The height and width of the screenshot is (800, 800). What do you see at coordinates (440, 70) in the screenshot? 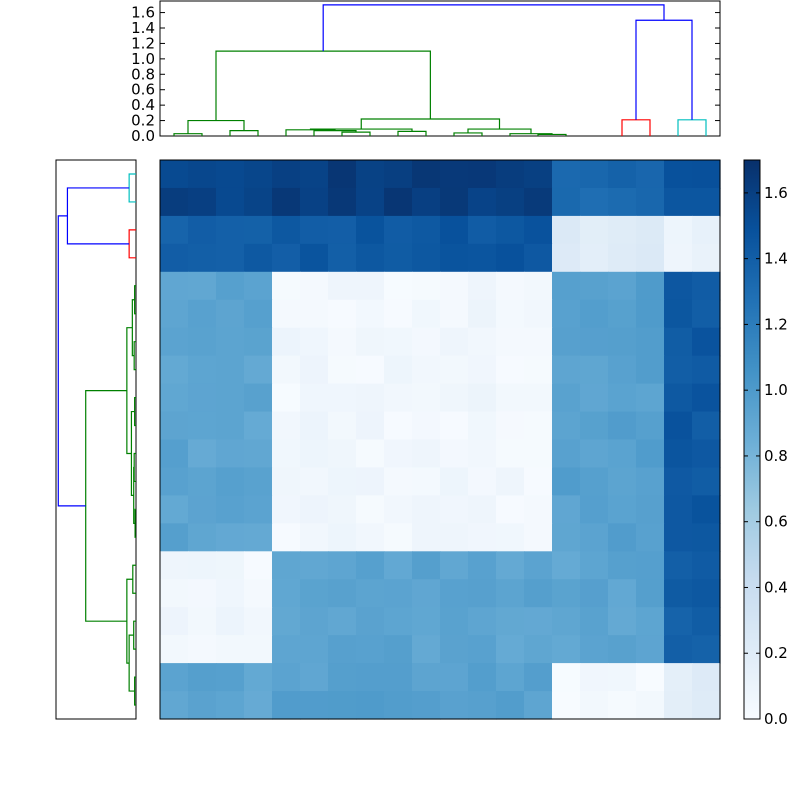
I see `top-dendrogram-links` at bounding box center [440, 70].